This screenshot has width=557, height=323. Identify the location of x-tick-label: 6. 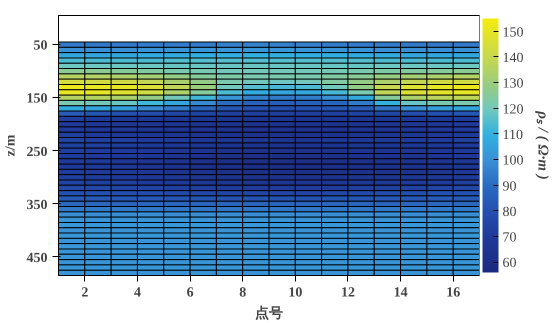
(190, 293).